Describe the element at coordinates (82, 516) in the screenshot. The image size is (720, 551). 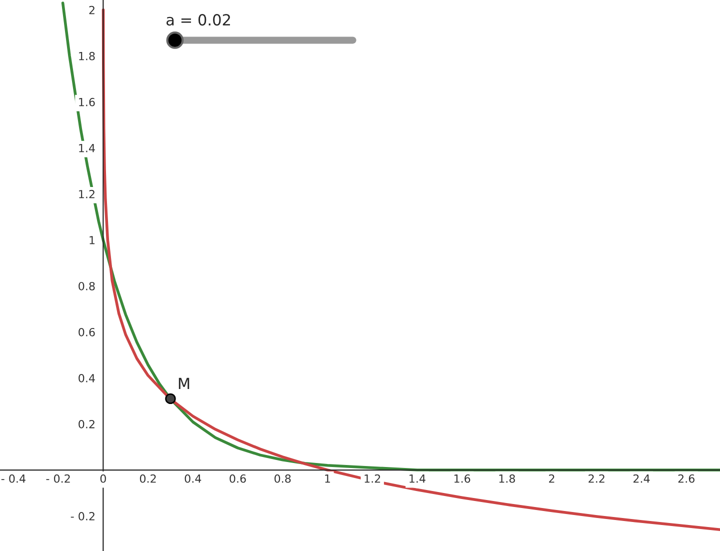
I see `y-tick-label: - 0.2` at that location.